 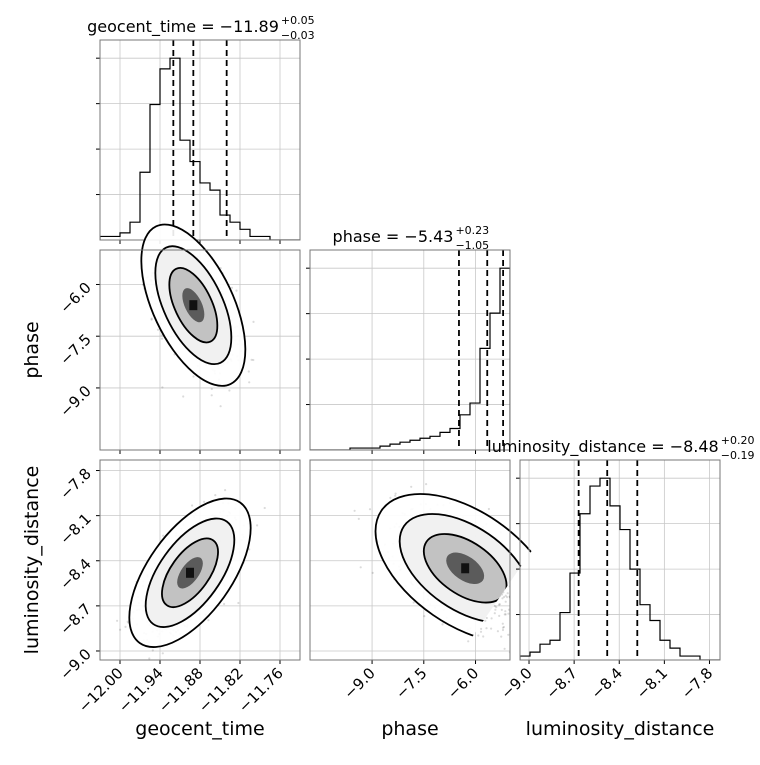 What do you see at coordinates (738, 440) in the screenshot?
I see `title-upper-error: +0.20` at bounding box center [738, 440].